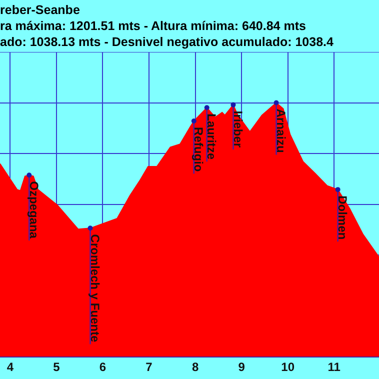 The image size is (379, 379). What do you see at coordinates (242, 367) in the screenshot?
I see `x-tick-label: 9` at bounding box center [242, 367].